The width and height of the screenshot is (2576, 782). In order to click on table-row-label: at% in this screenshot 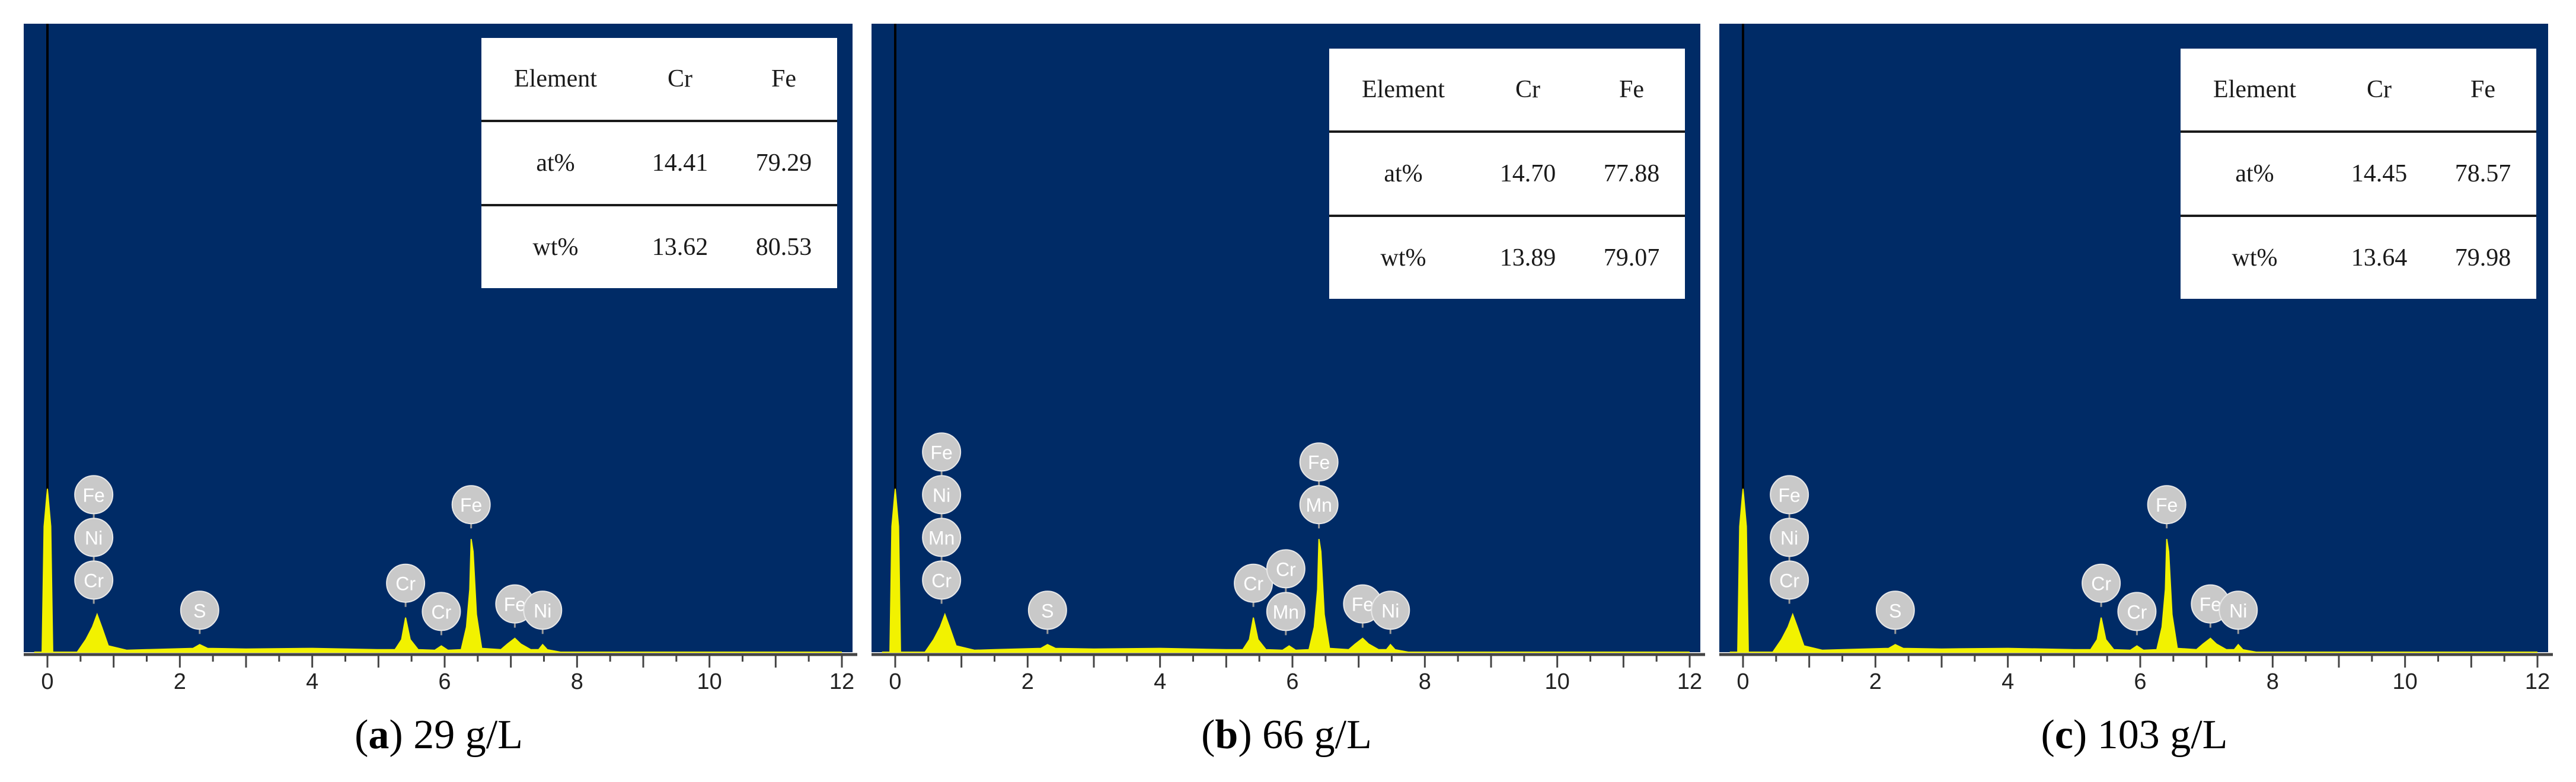, I will do `click(1403, 173)`.